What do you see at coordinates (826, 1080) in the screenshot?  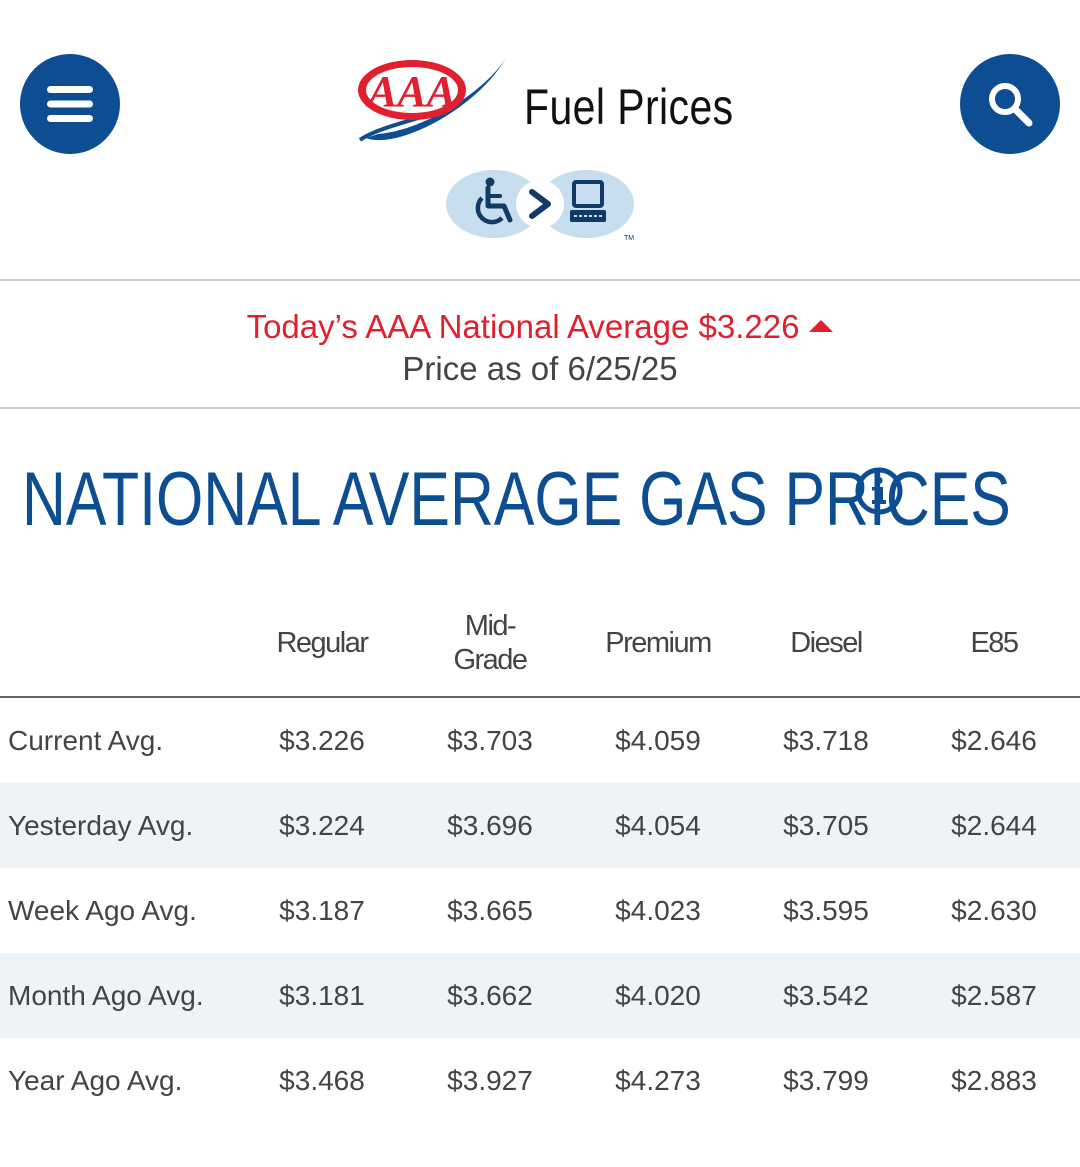 I see `price-cell-diesel: $3.799` at bounding box center [826, 1080].